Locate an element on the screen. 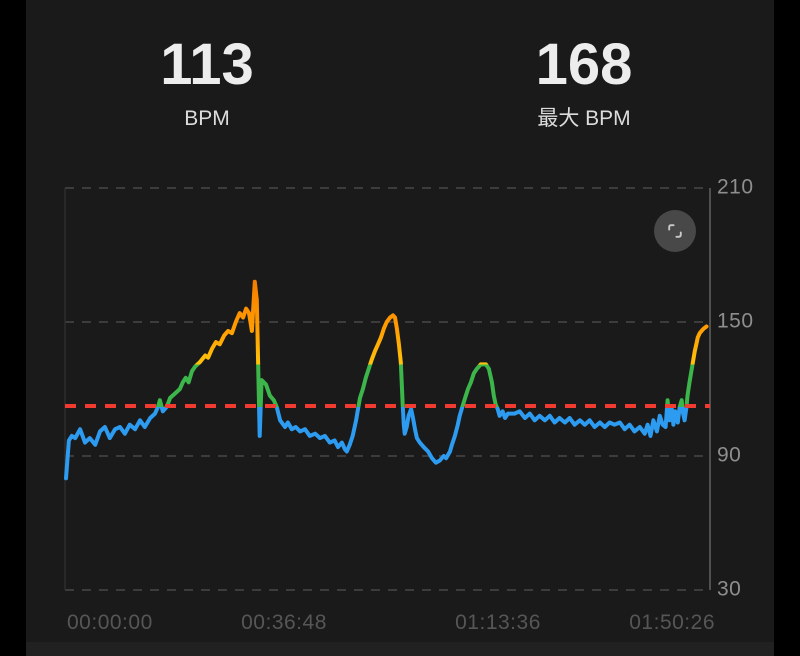  average-bpm-value: 113 is located at coordinates (207, 64).